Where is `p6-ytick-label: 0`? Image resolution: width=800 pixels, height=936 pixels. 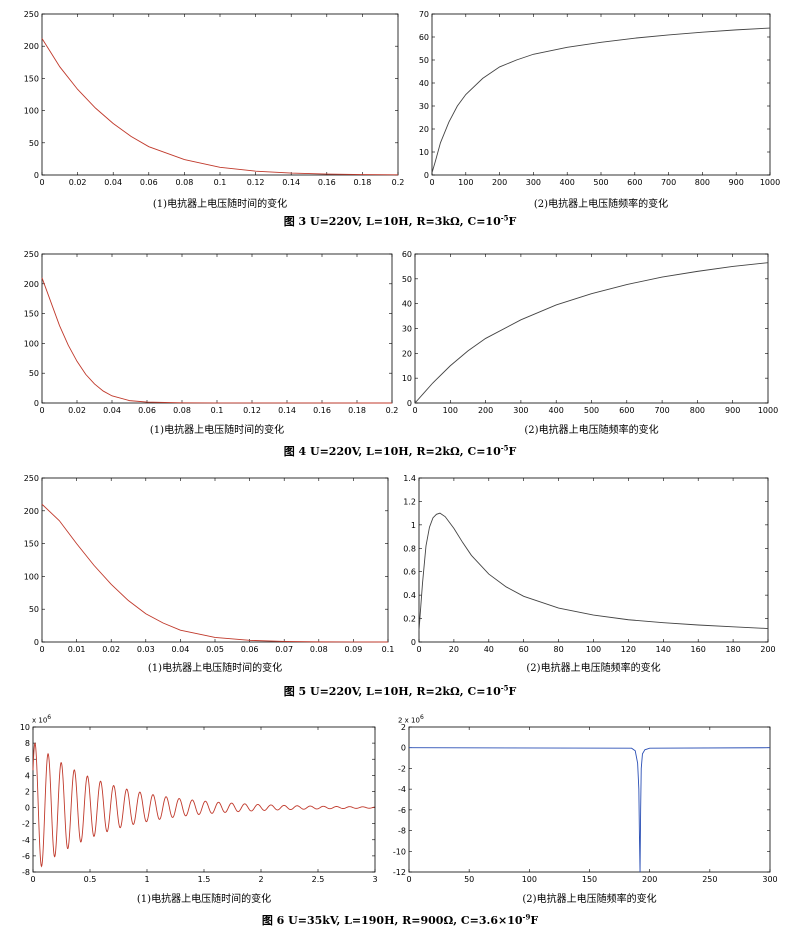
p6-ytick-label: 0 is located at coordinates (413, 642).